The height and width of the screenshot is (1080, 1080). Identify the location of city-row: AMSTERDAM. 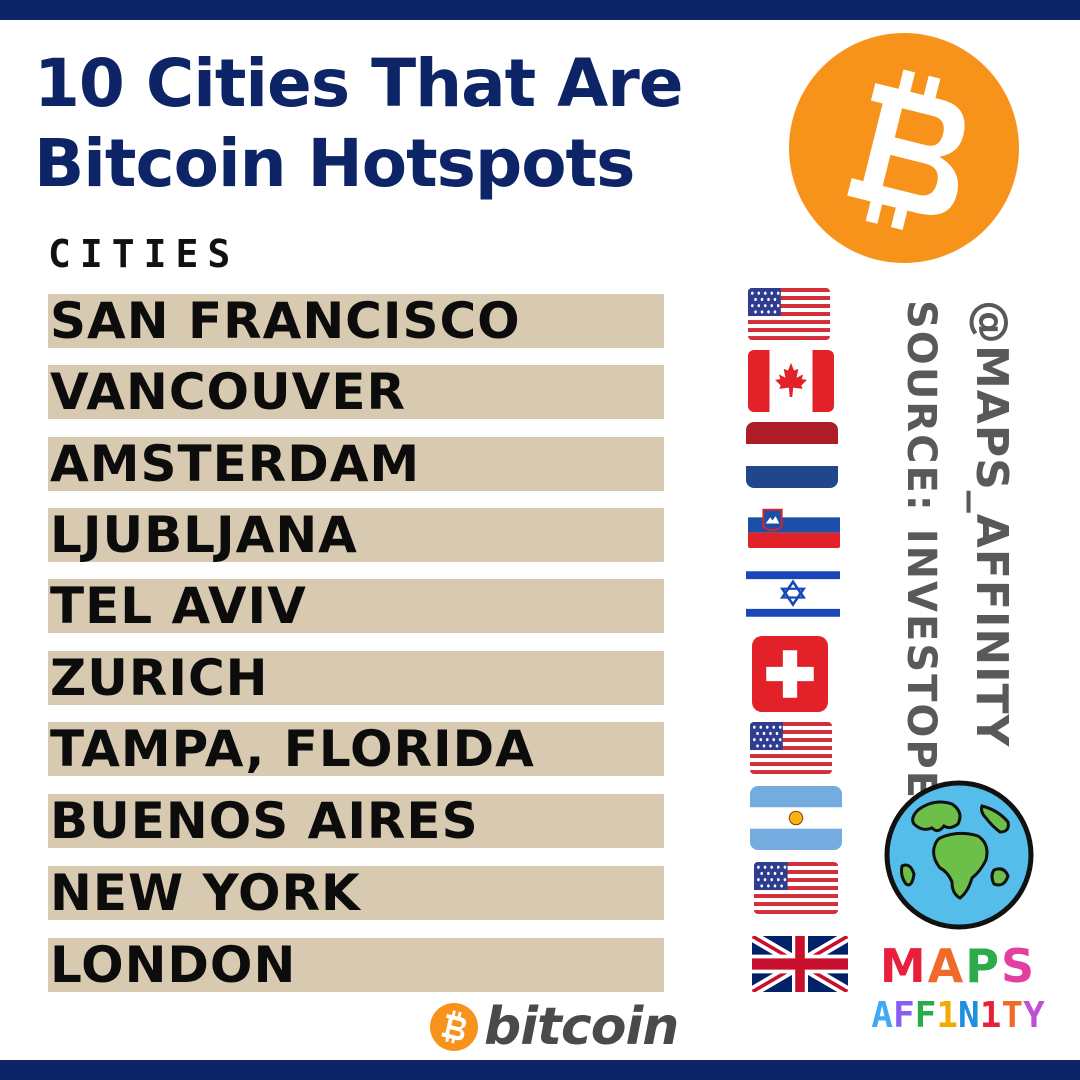
(356, 464).